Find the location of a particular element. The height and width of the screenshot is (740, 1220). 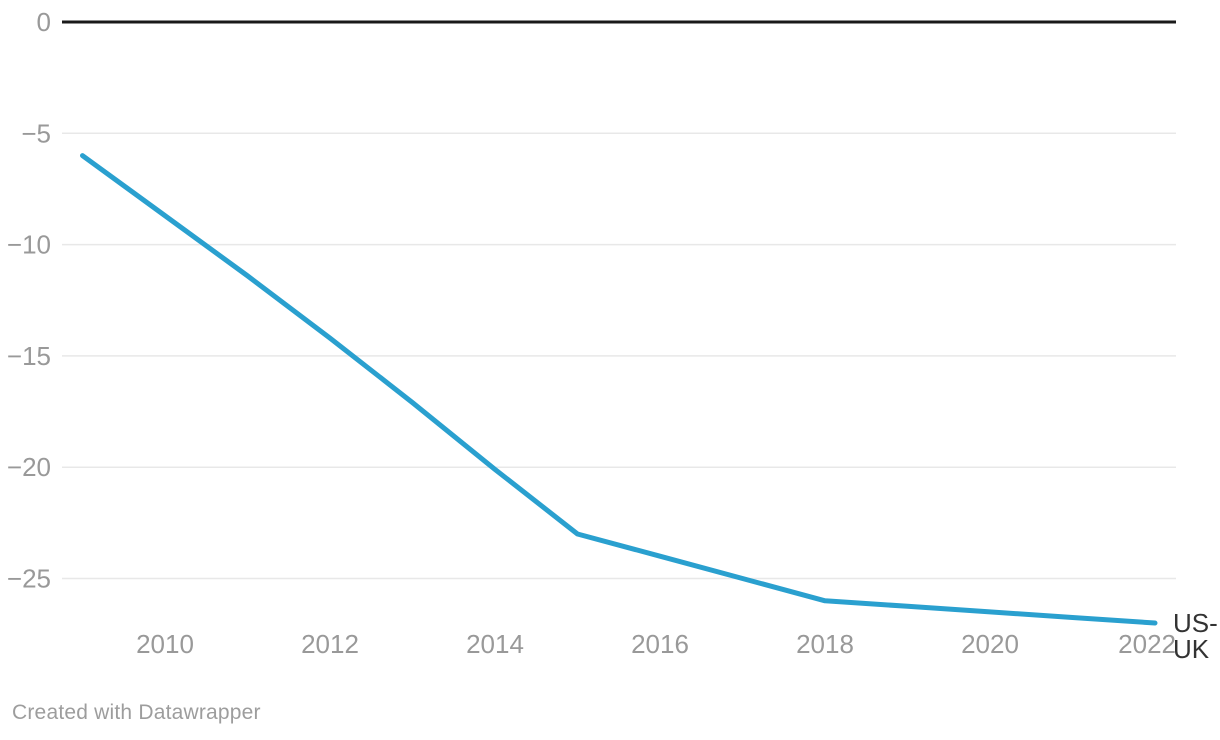

x-axis-labels: 2010 2012 2014 2016 2018 2020 2022 is located at coordinates (656, 644).